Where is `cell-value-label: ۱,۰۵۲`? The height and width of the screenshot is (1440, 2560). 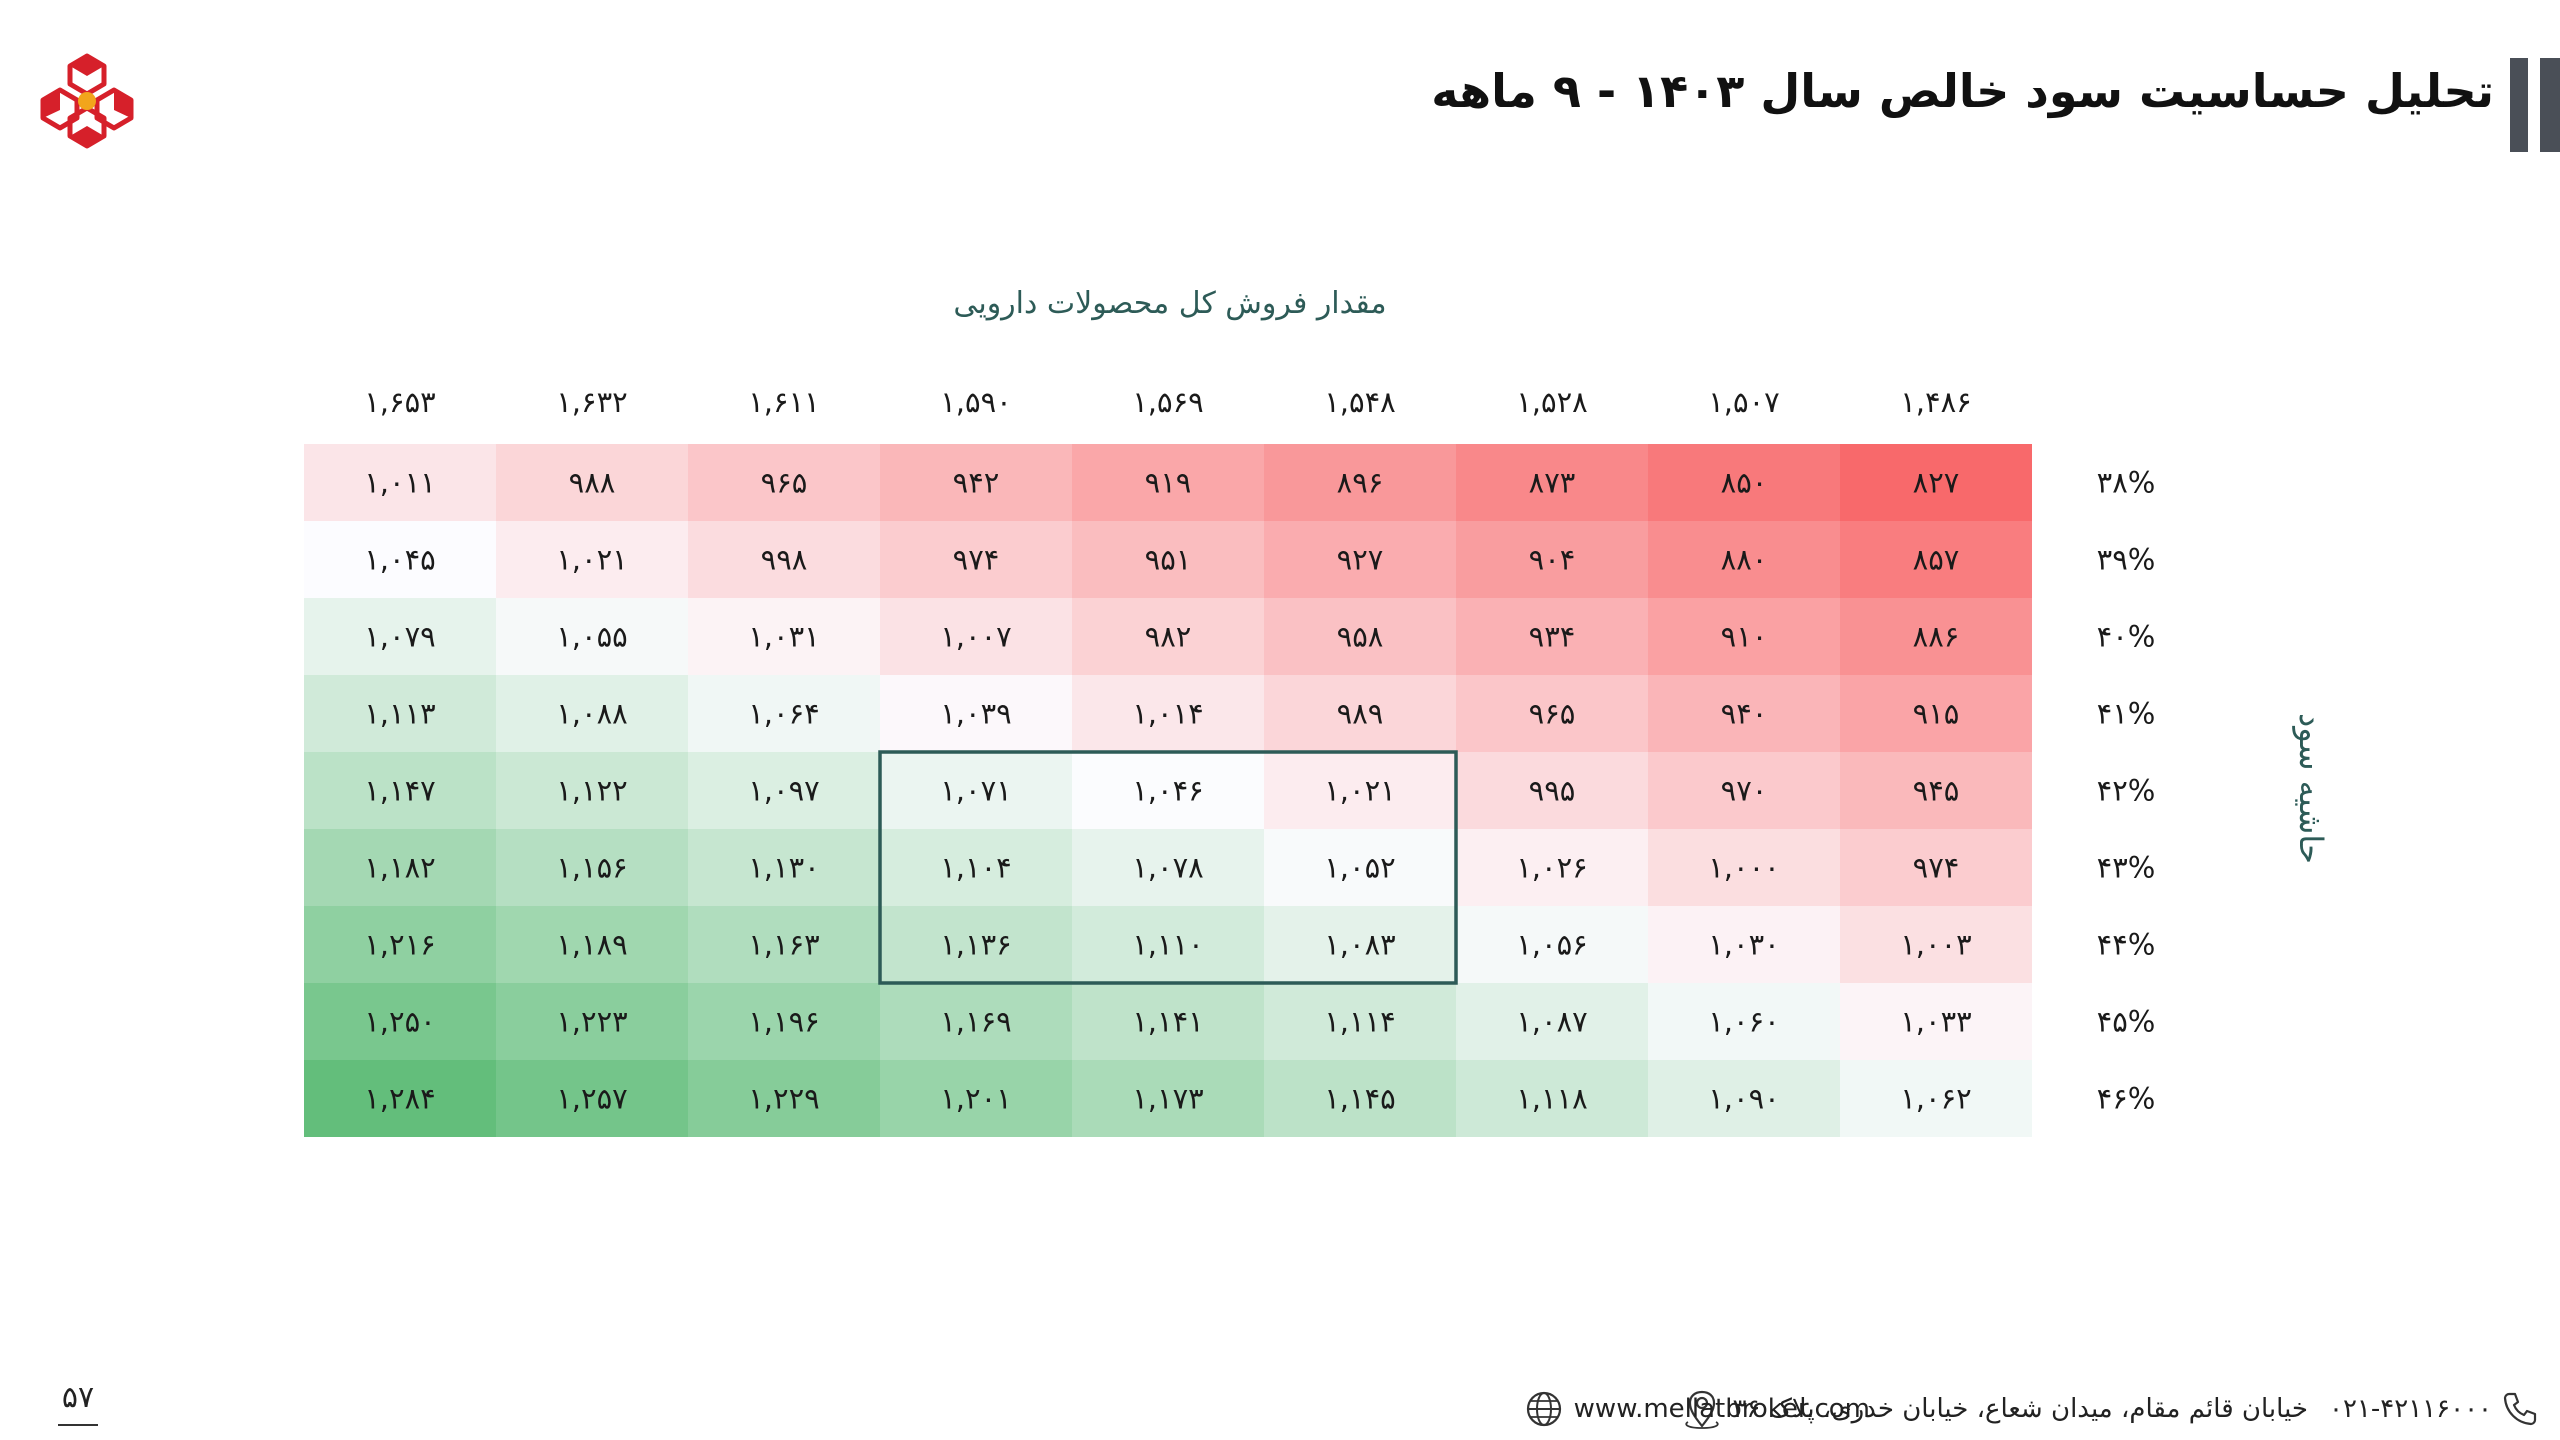
cell-value-label: ۱,۰۵۲ is located at coordinates (1360, 868).